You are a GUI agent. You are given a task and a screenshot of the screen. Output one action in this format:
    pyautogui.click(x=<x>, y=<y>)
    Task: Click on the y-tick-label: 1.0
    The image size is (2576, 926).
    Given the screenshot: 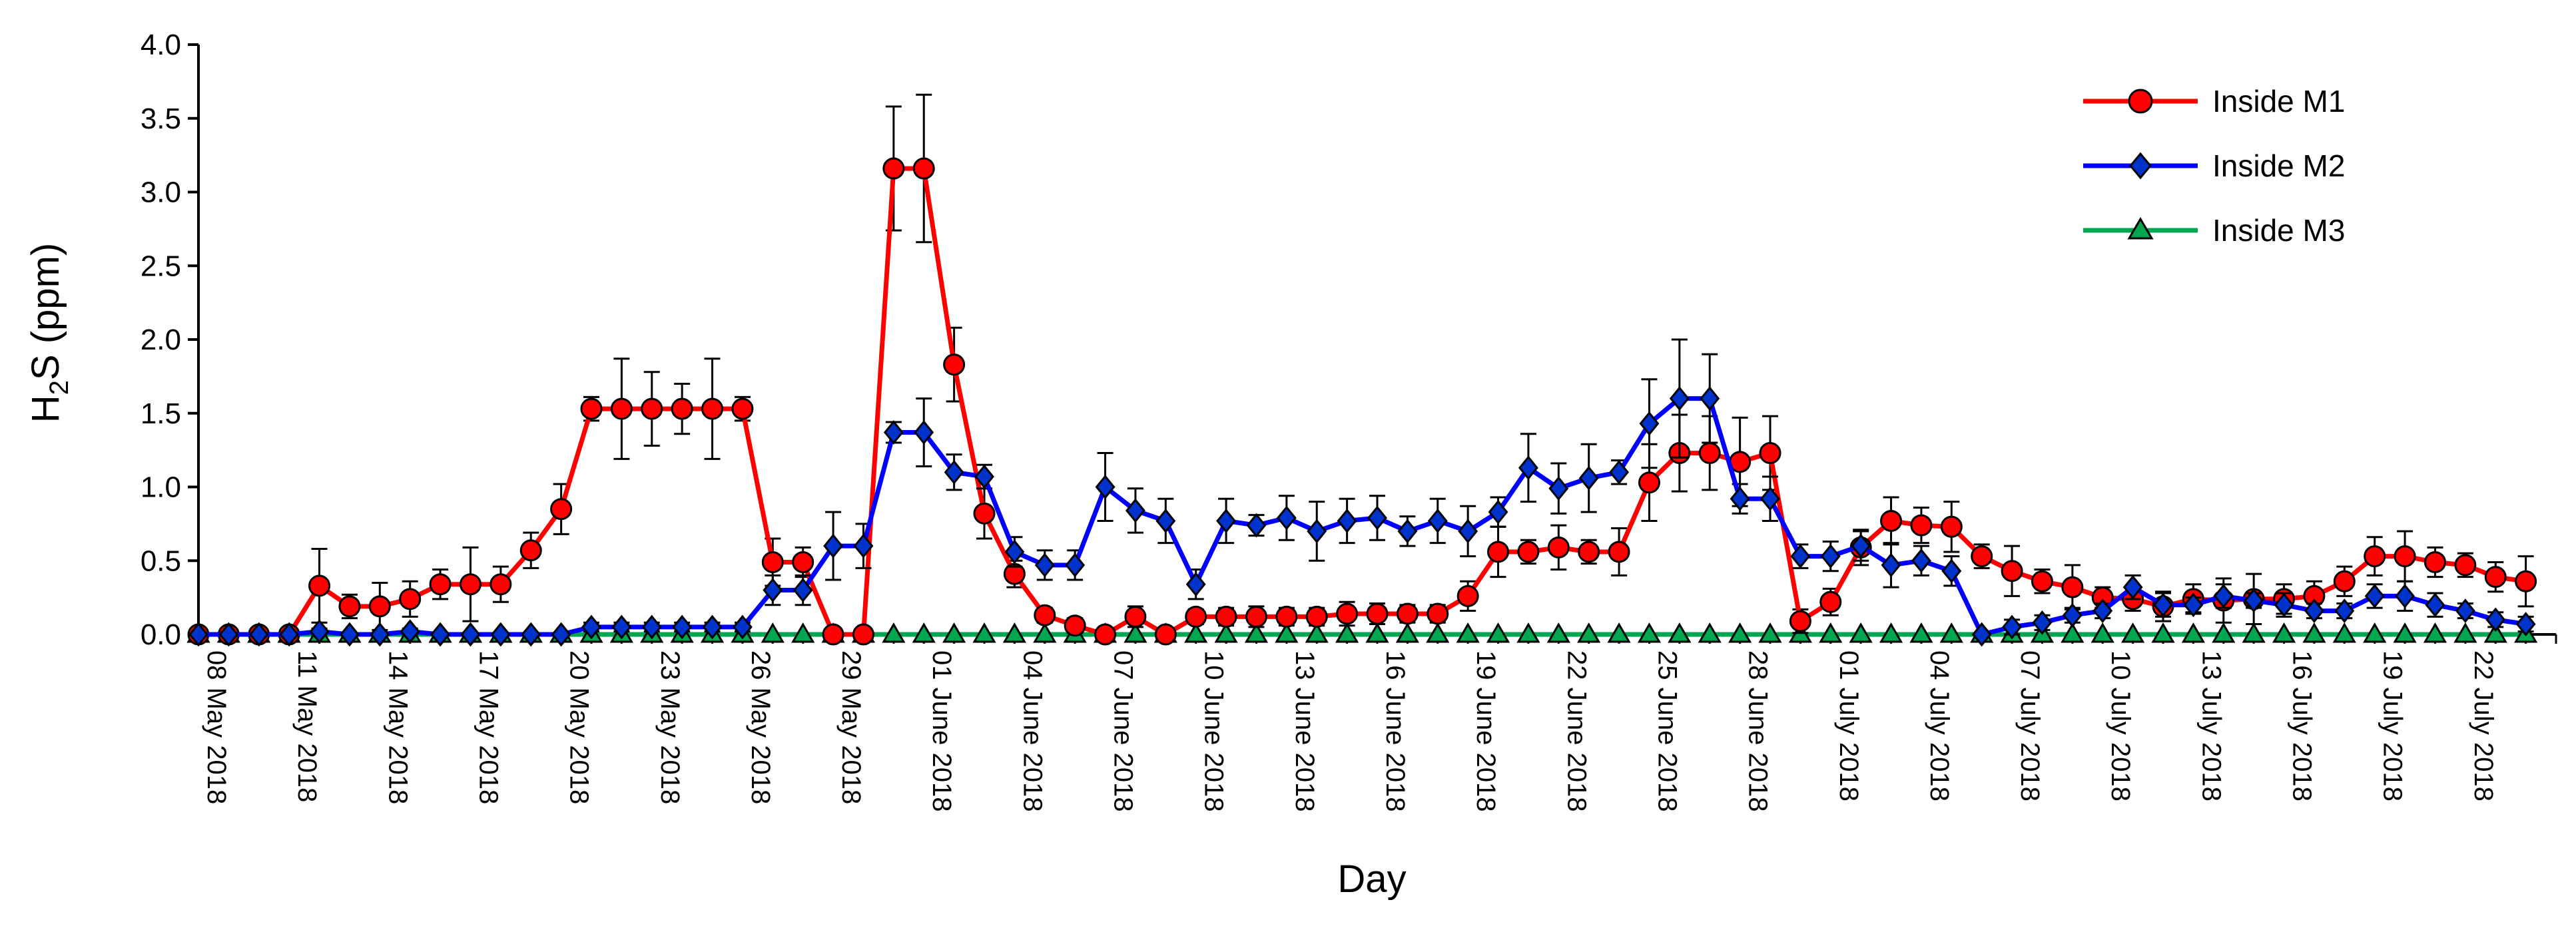 What is the action you would take?
    pyautogui.click(x=161, y=487)
    